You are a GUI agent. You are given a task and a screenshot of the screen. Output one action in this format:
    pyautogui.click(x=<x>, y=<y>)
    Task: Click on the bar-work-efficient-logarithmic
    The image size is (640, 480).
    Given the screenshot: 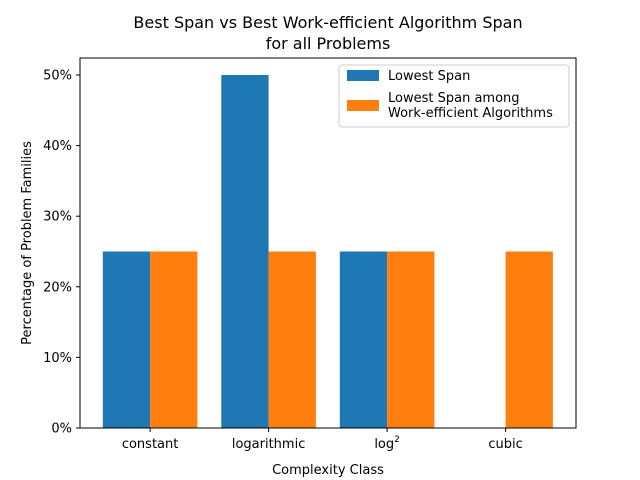 What is the action you would take?
    pyautogui.click(x=292, y=339)
    